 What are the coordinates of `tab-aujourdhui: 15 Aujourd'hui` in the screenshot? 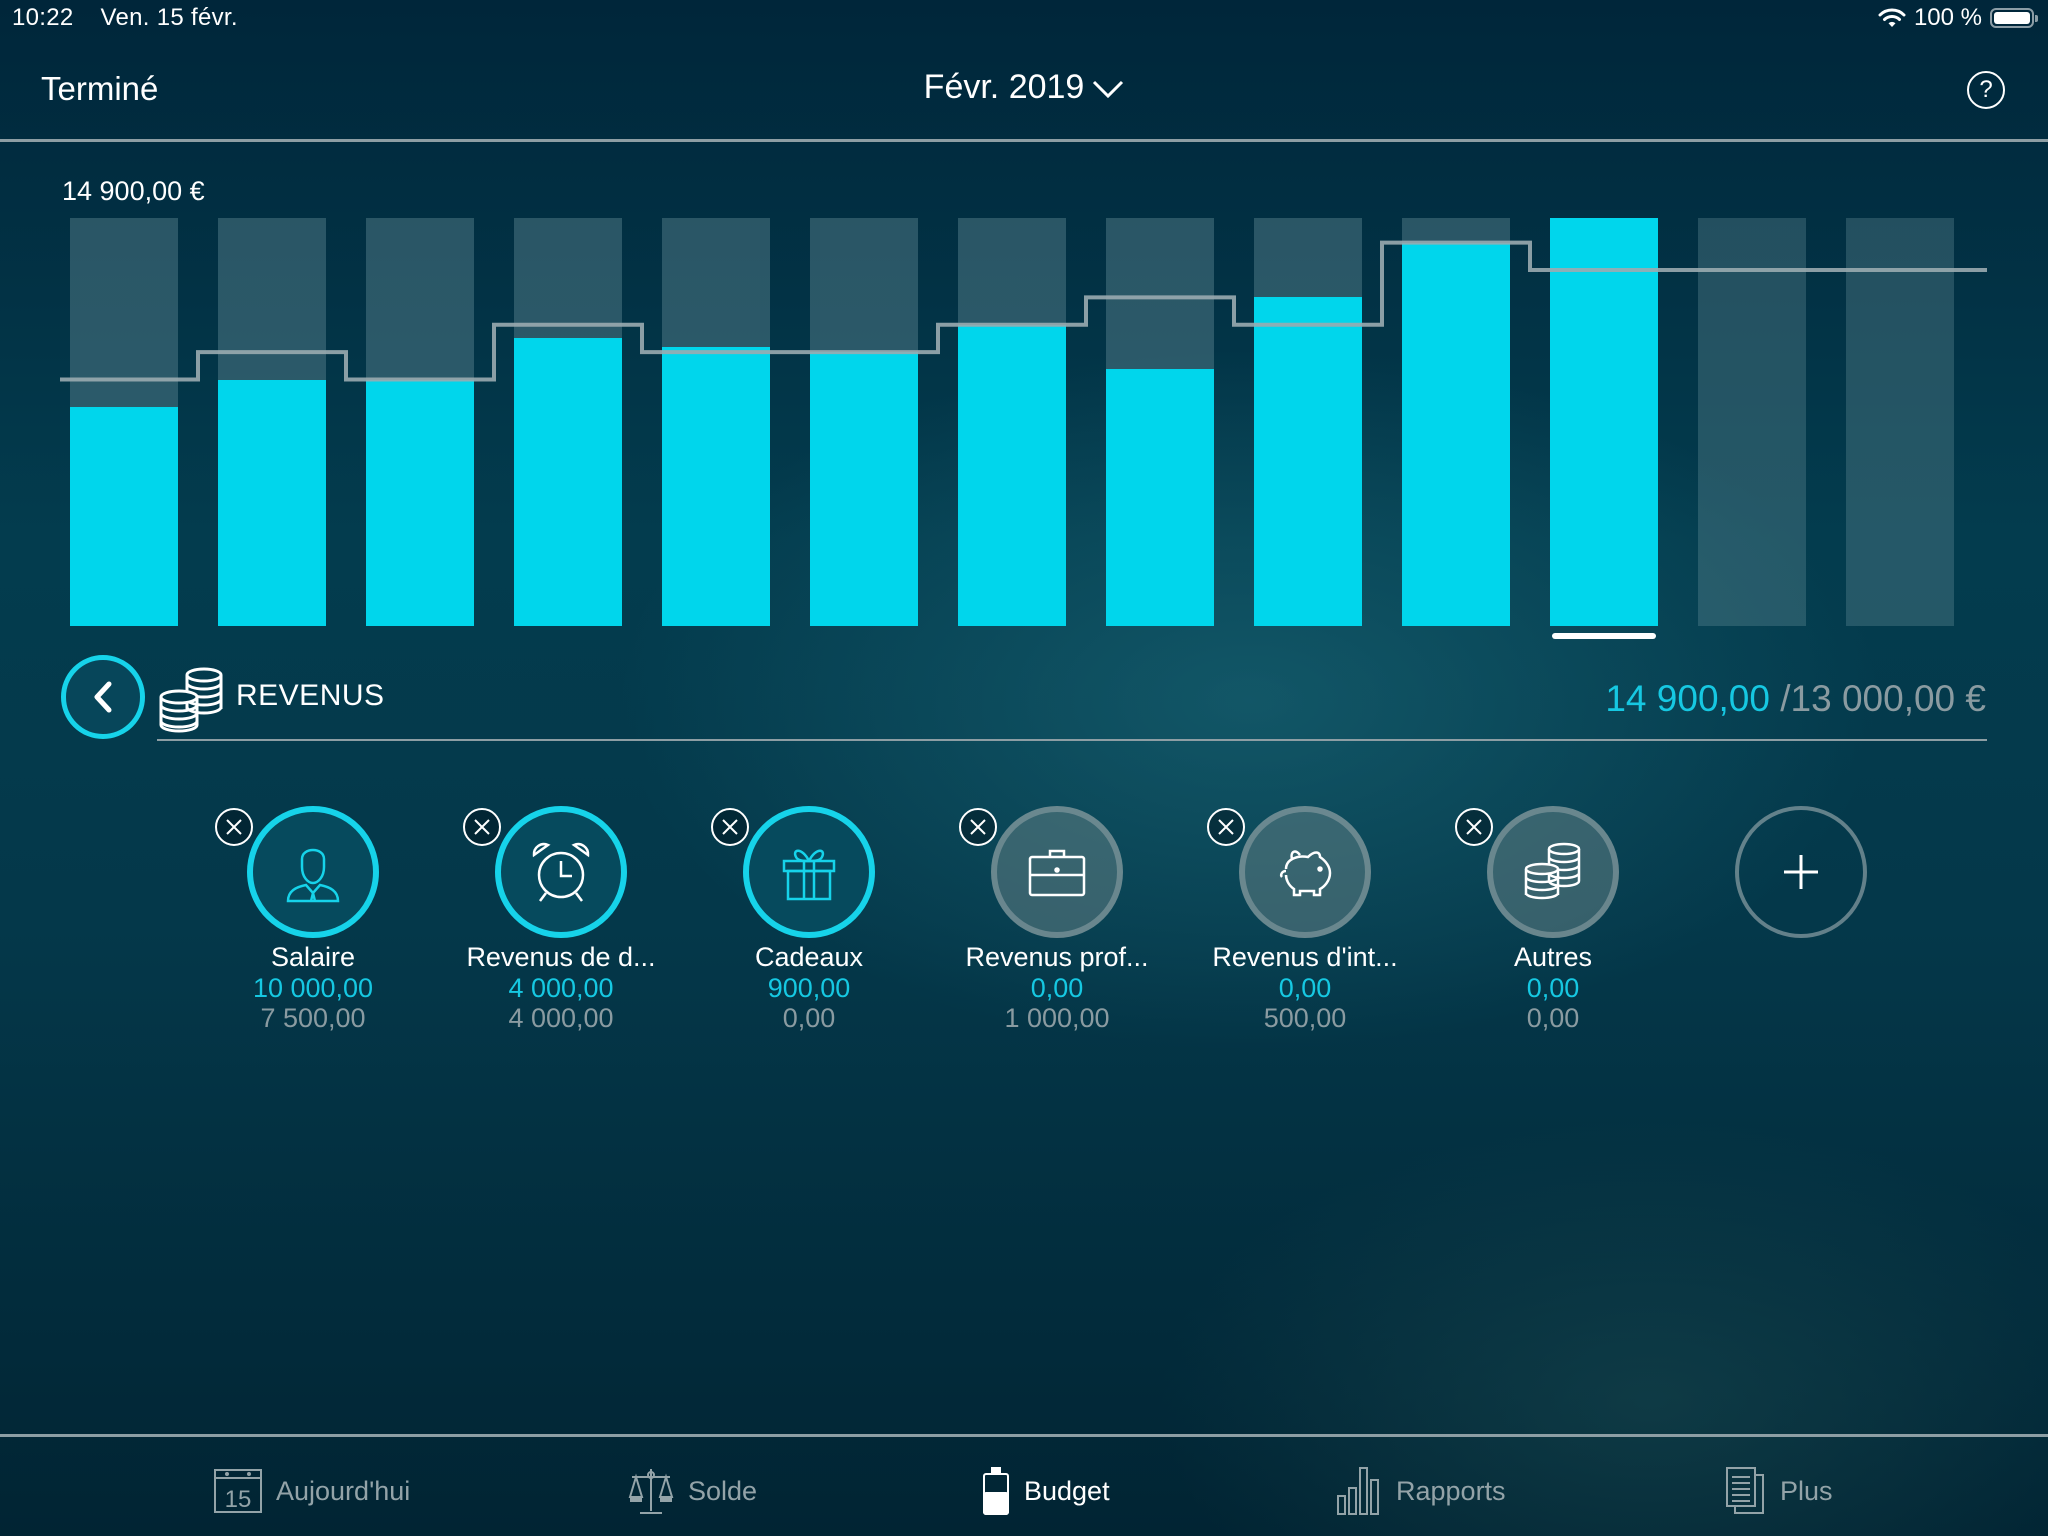 It's located at (312, 1491).